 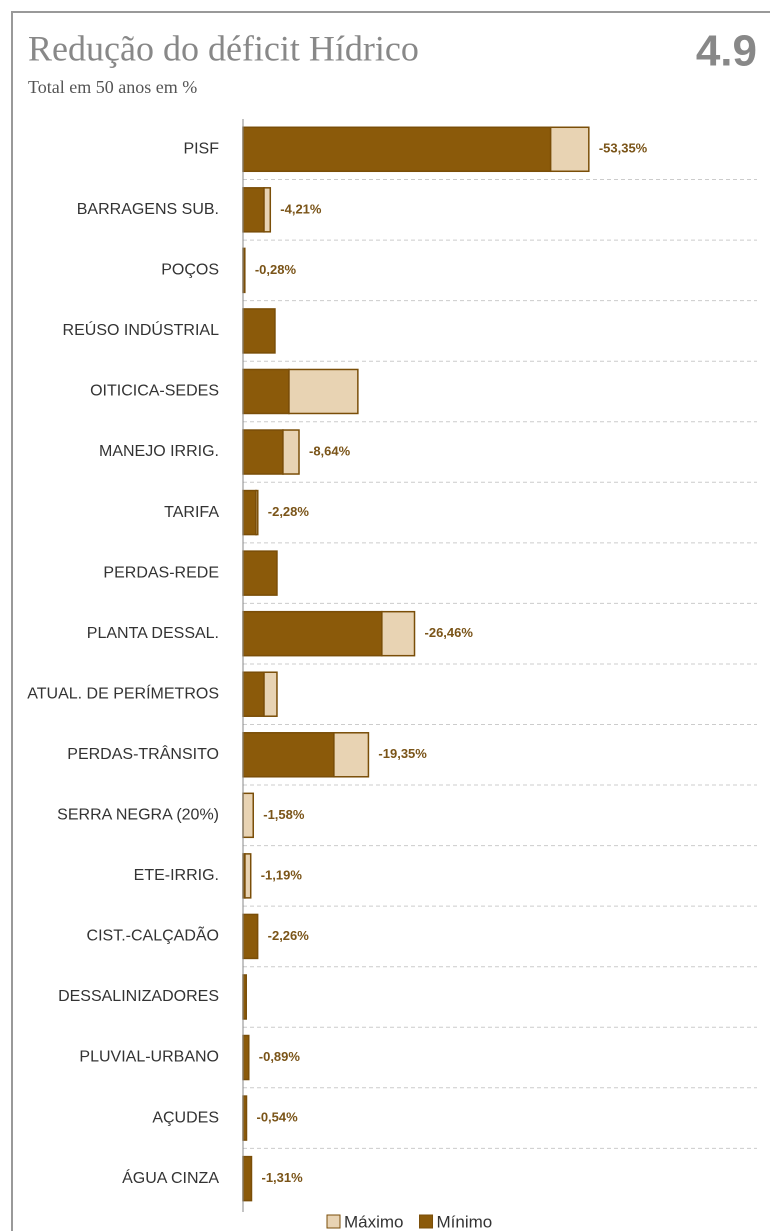 I want to click on value-label: -4,21%, so click(x=301, y=208).